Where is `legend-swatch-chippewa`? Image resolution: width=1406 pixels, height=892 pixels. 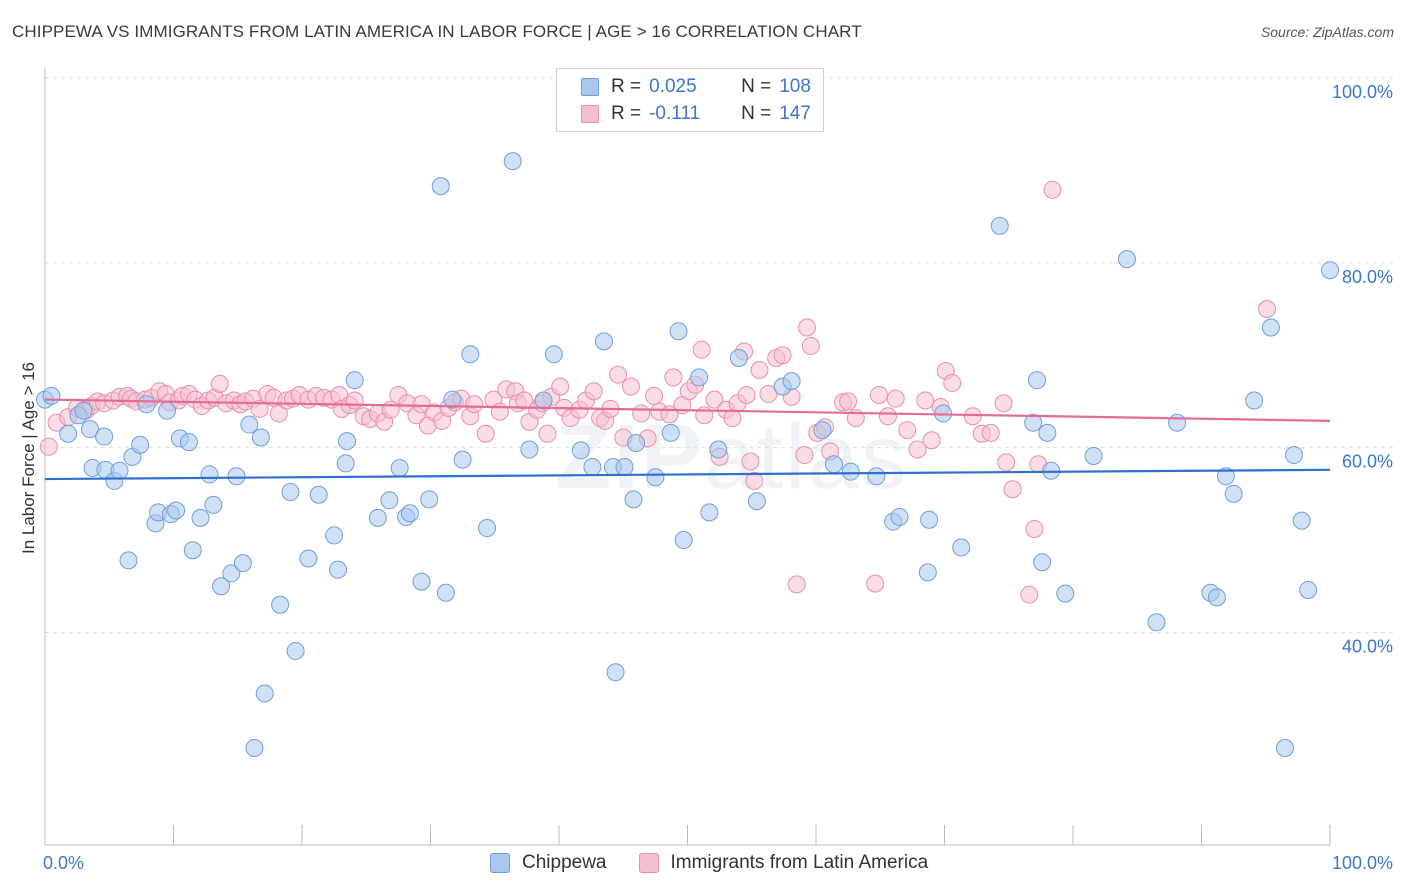 legend-swatch-chippewa is located at coordinates (500, 863).